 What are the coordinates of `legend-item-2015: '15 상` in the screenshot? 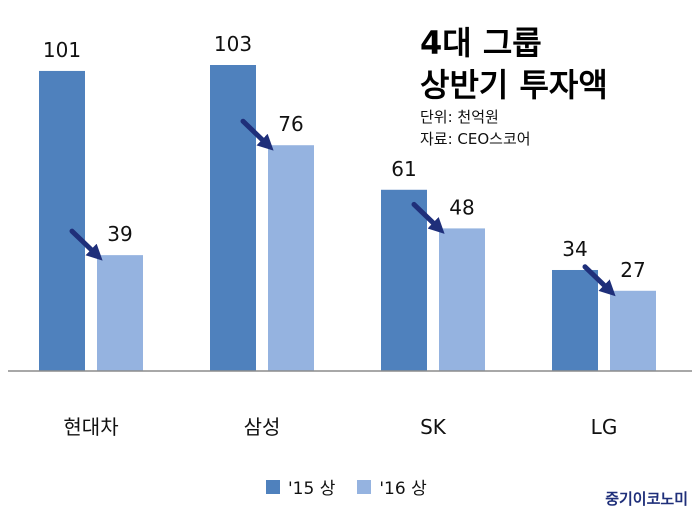 It's located at (300, 486).